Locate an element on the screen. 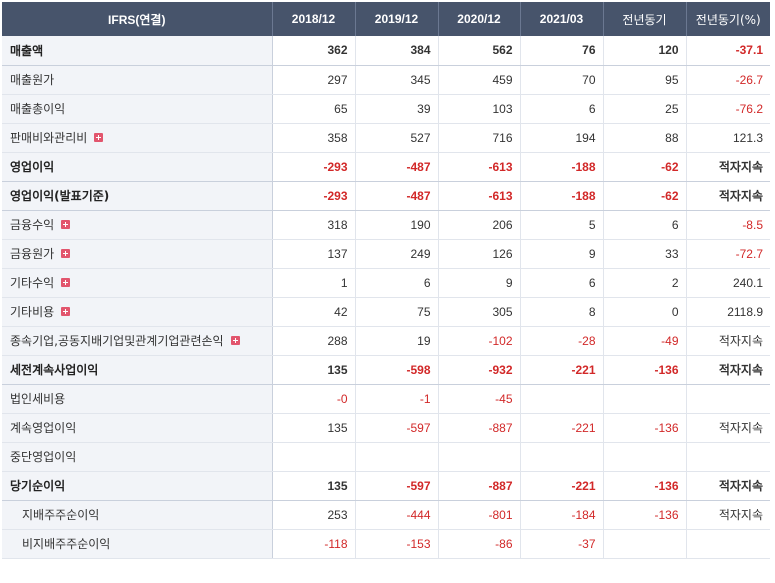 Image resolution: width=775 pixels, height=583 pixels. value-cell: 358 is located at coordinates (314, 138).